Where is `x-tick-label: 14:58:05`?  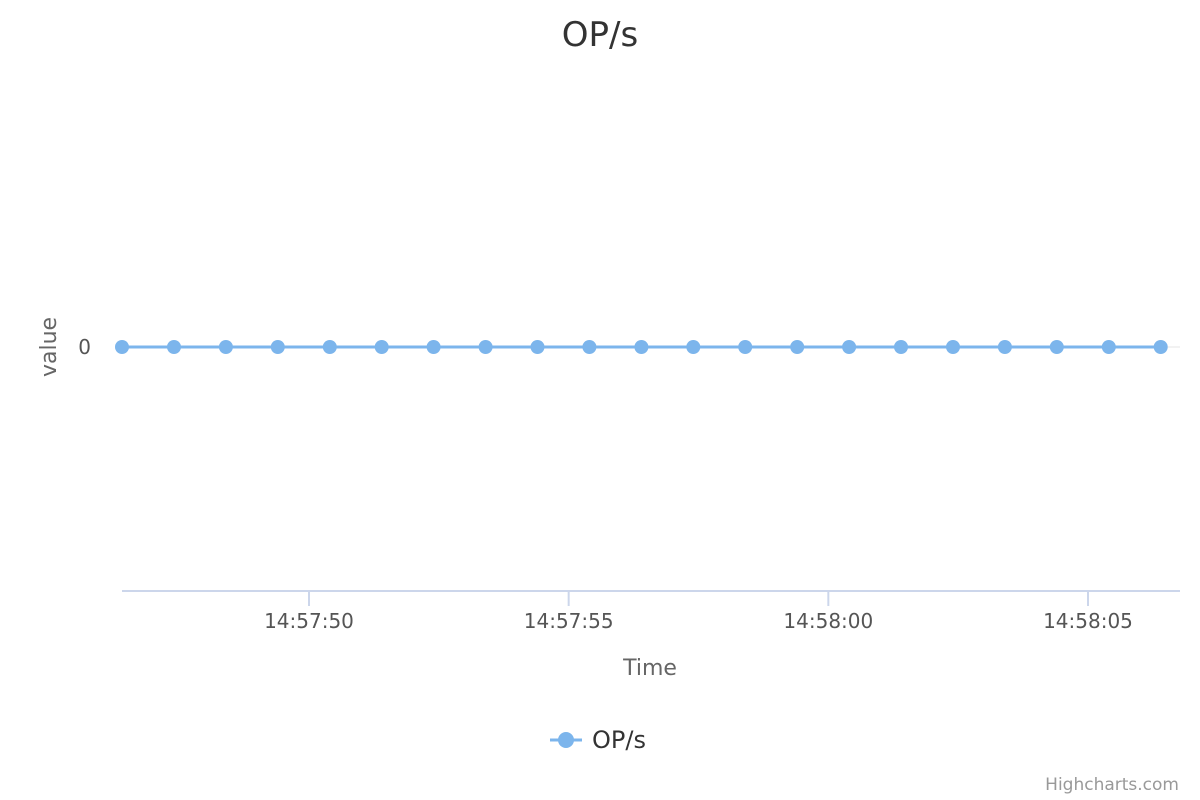 x-tick-label: 14:58:05 is located at coordinates (1088, 621).